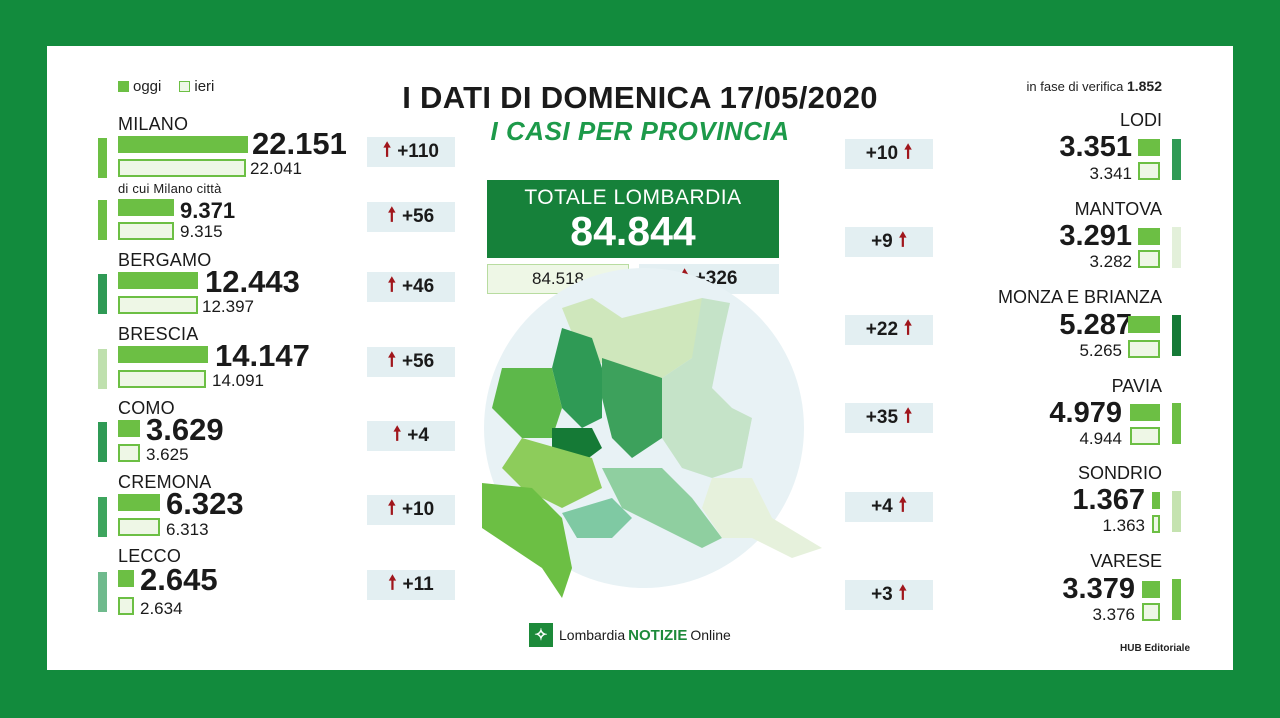 Image resolution: width=1280 pixels, height=718 pixels. Describe the element at coordinates (1123, 525) in the screenshot. I see `sondrio-yesterday-value: 1.363` at that location.